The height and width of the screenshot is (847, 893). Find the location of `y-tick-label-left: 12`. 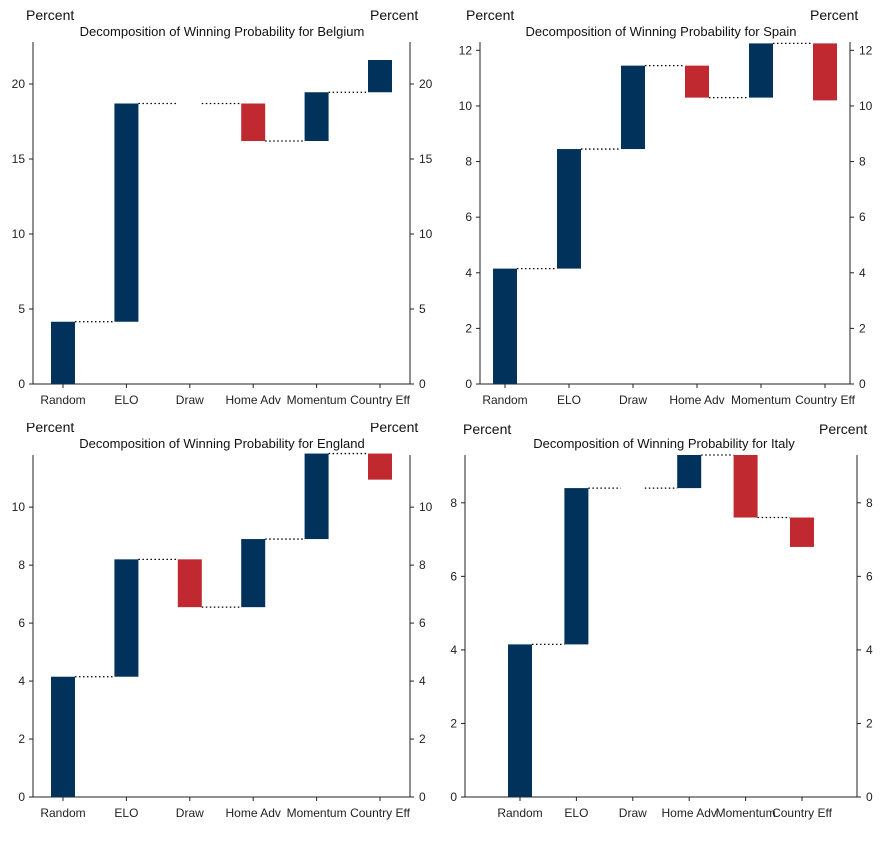

y-tick-label-left: 12 is located at coordinates (466, 50).